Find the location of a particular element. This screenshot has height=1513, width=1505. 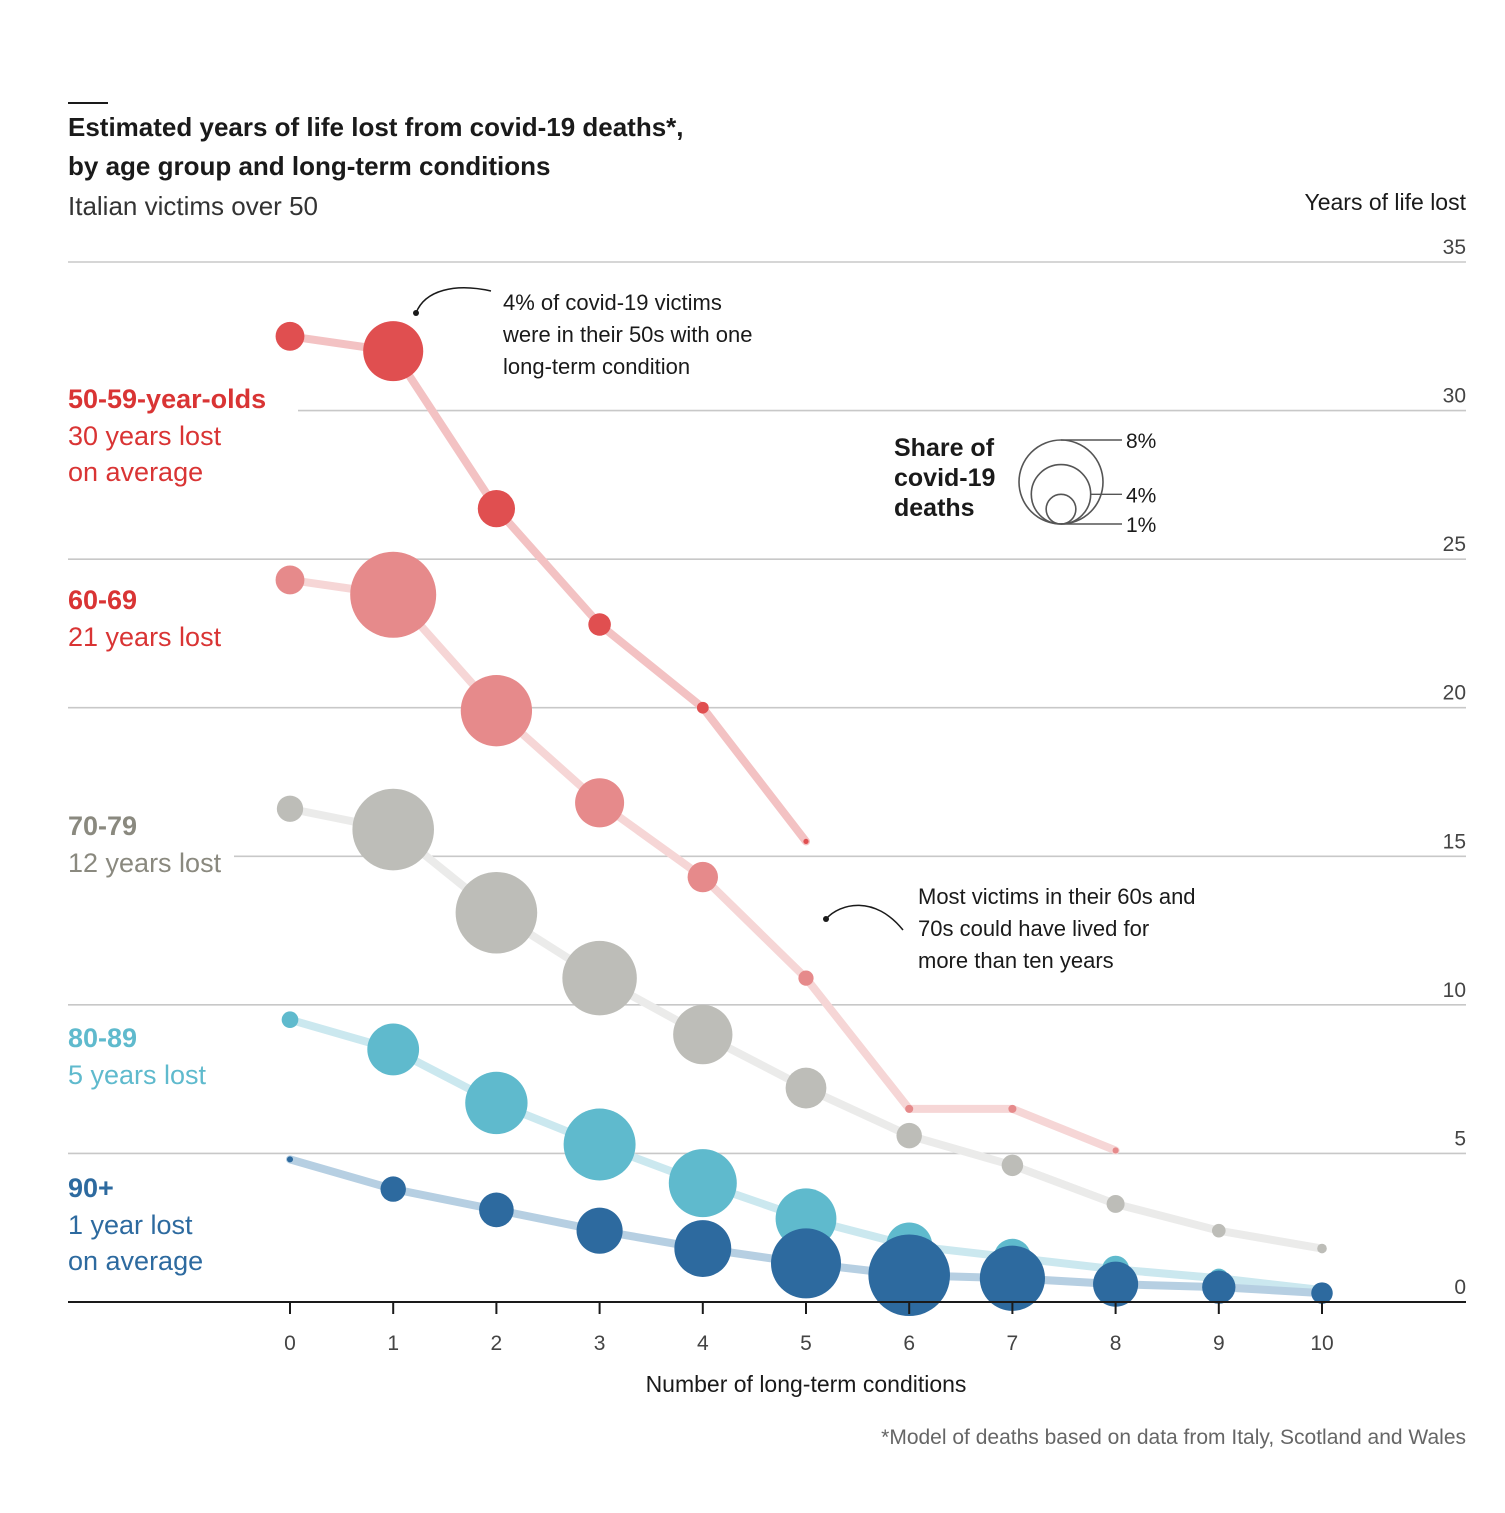

x-tick-label-10: 10 is located at coordinates (1321, 1343).